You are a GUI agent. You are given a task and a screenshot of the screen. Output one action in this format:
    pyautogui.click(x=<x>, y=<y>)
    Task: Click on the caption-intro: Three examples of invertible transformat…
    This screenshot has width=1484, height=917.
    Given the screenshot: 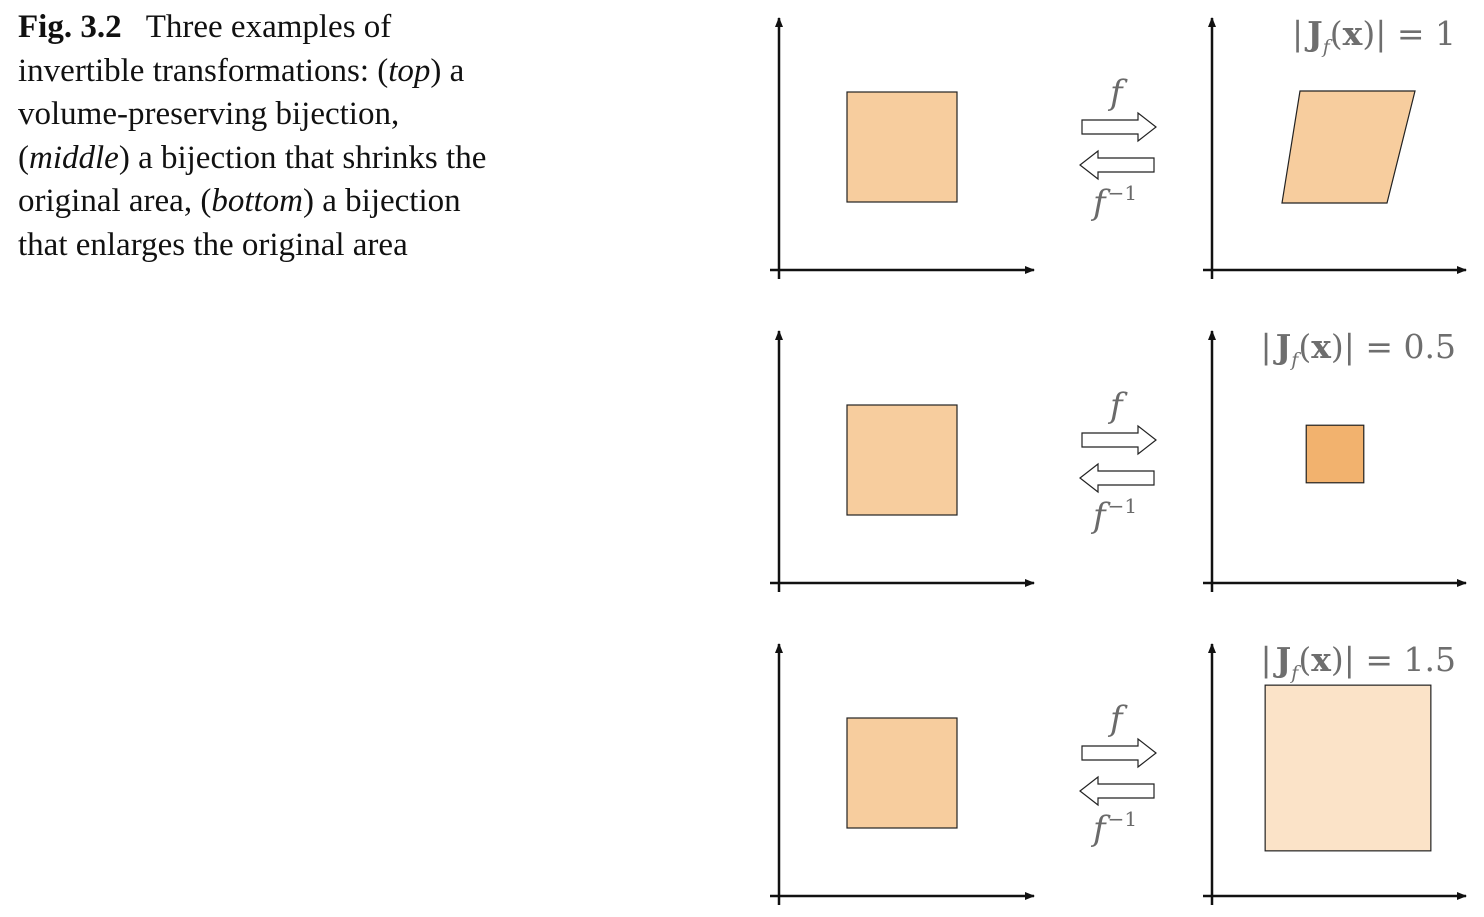 What is the action you would take?
    pyautogui.click(x=205, y=49)
    